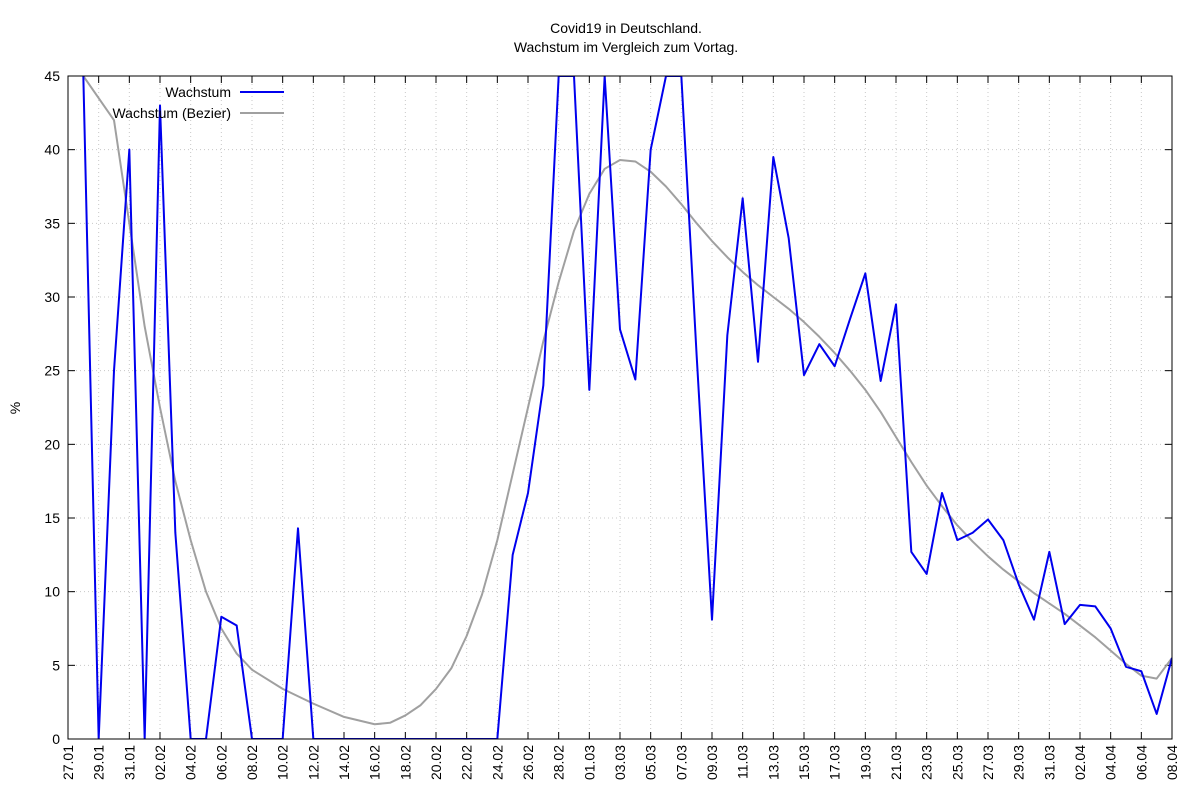  Describe the element at coordinates (773, 762) in the screenshot. I see `x-tick-label: 13.03` at that location.